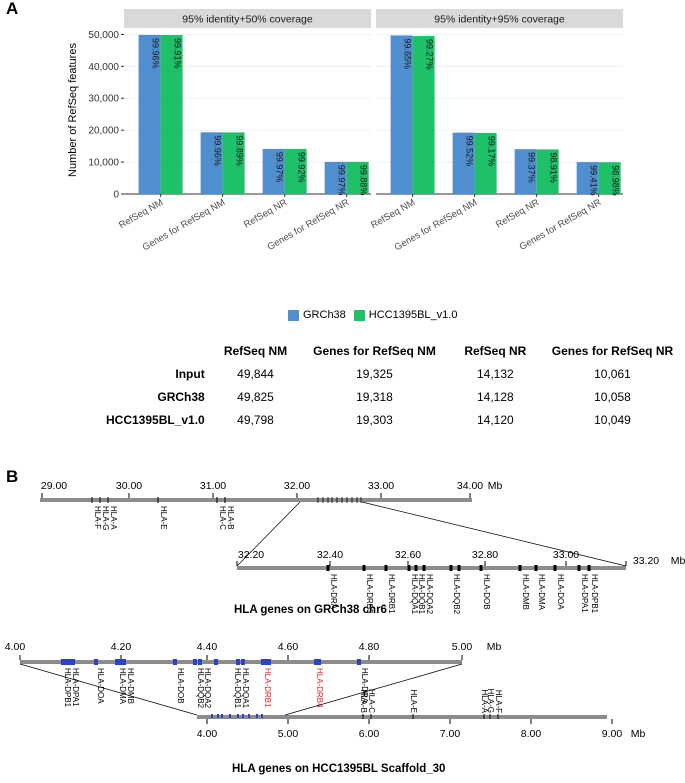 The width and height of the screenshot is (685, 783). What do you see at coordinates (319, 688) in the screenshot?
I see `highlighted-gene-label: HLA-DRB4` at bounding box center [319, 688].